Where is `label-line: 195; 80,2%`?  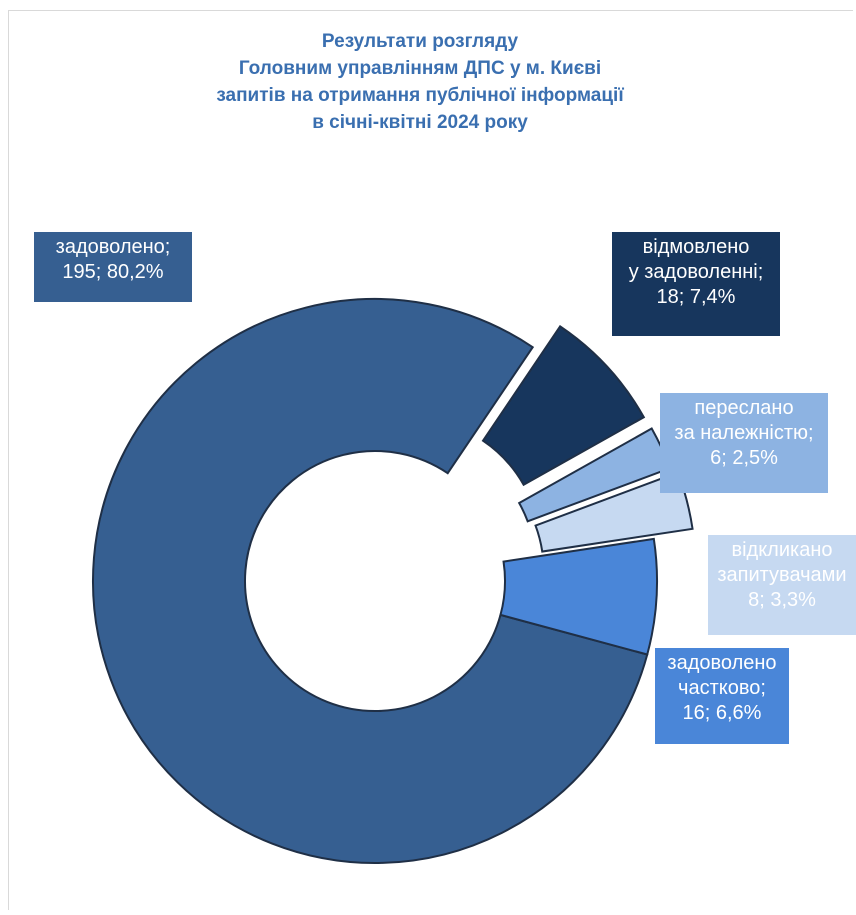
label-line: 195; 80,2% is located at coordinates (113, 272).